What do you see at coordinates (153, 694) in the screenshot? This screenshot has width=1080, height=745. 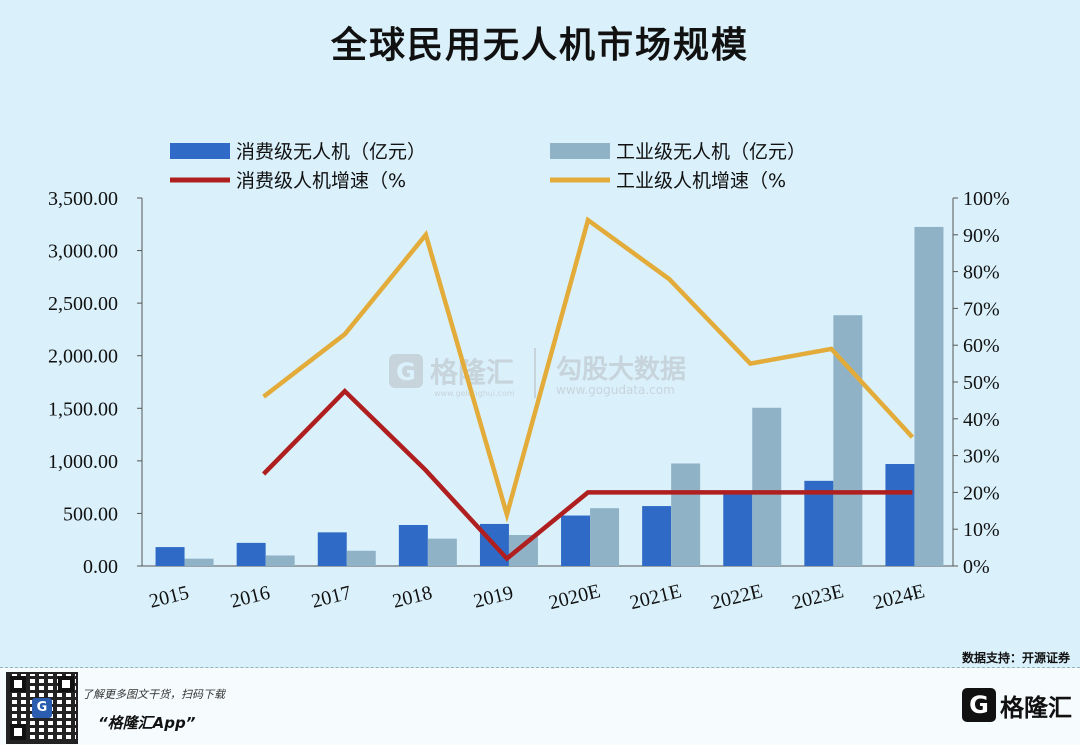 I see `footer-promo-text: 了解更多图文干货，扫码下载` at bounding box center [153, 694].